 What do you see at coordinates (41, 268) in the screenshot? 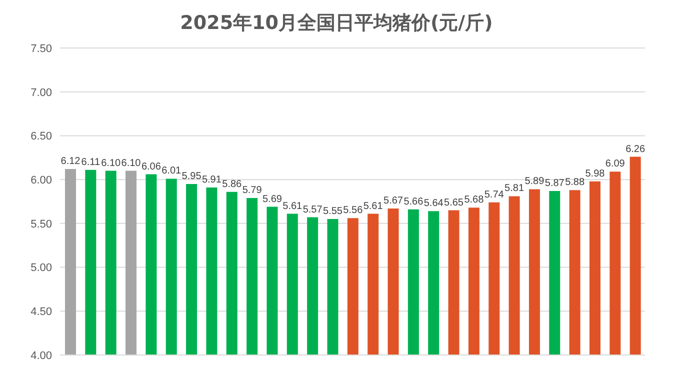
I see `y-tick-label: 5.00` at bounding box center [41, 268].